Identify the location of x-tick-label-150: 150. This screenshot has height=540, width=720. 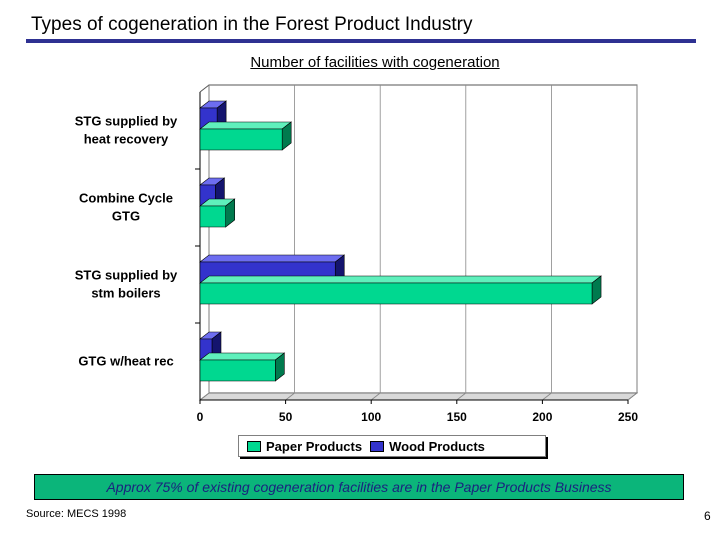
(457, 417).